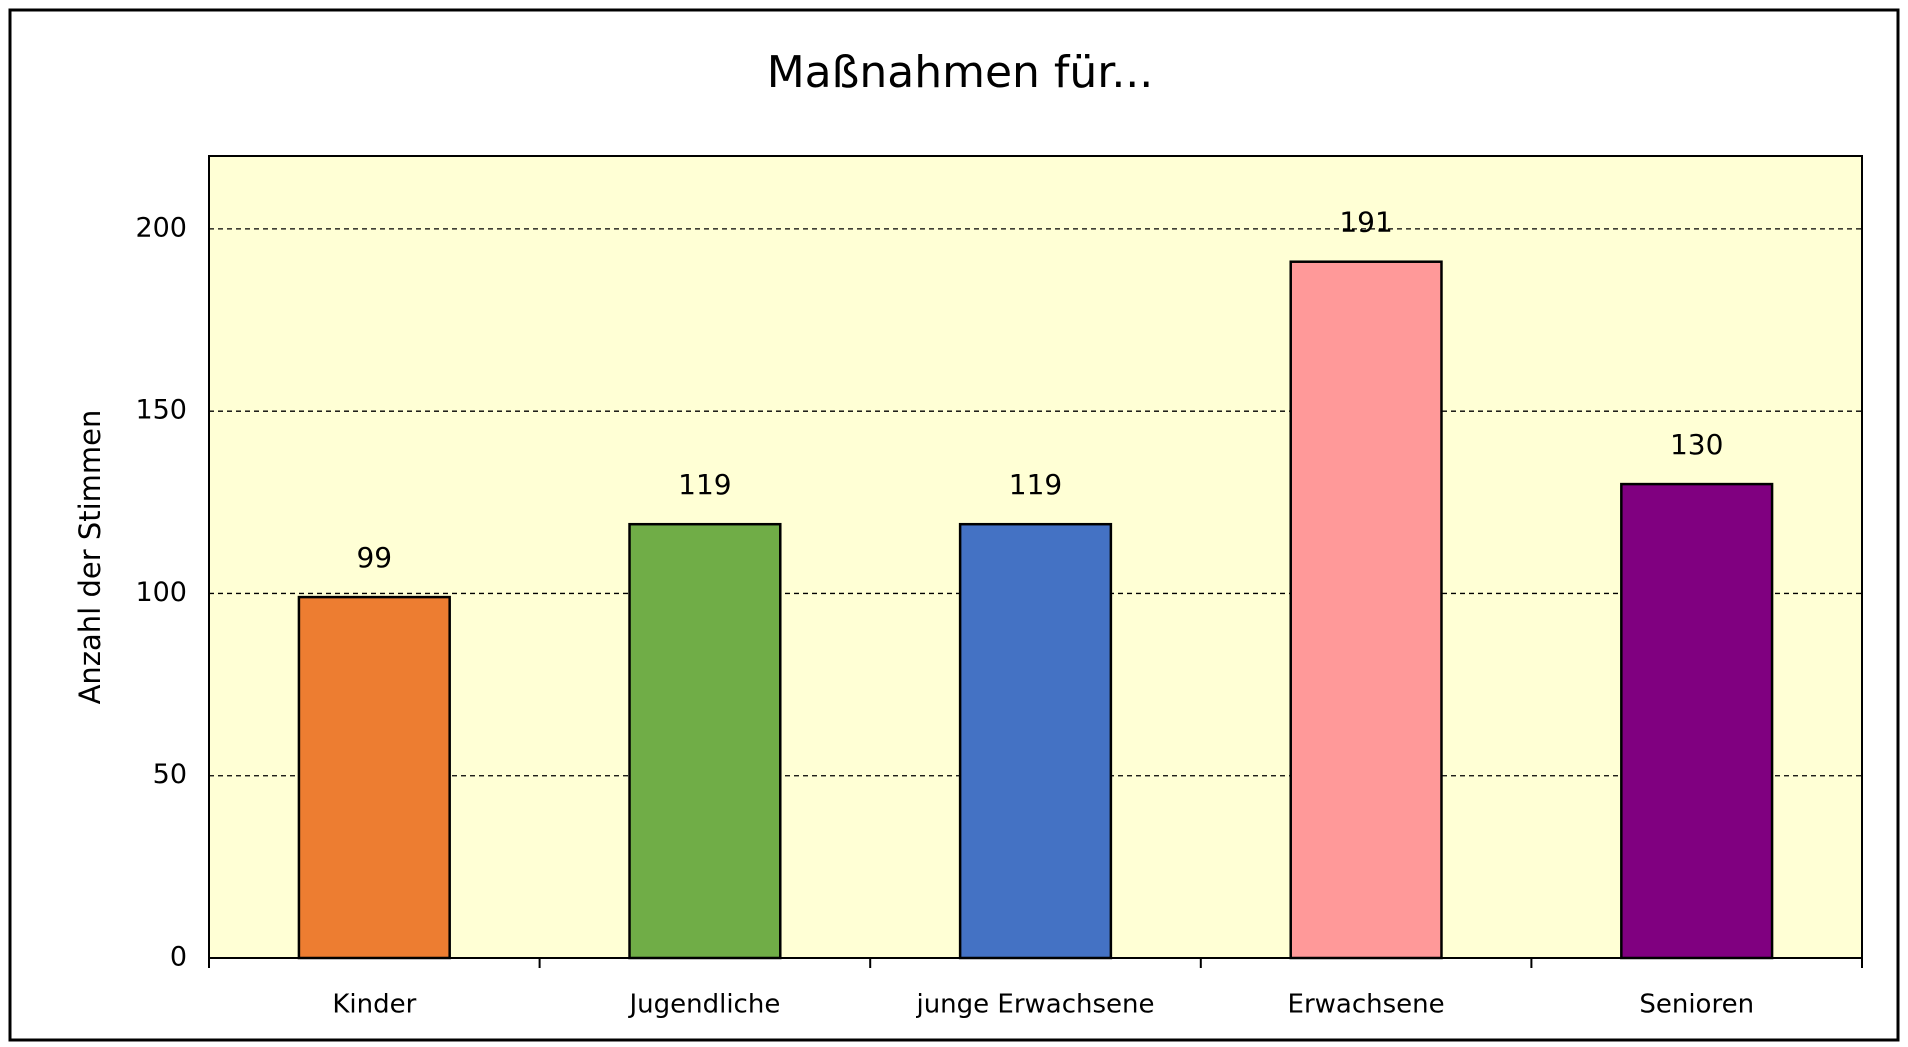 The width and height of the screenshot is (1908, 1047). Describe the element at coordinates (161, 410) in the screenshot. I see `y-tick-label: 150` at that location.